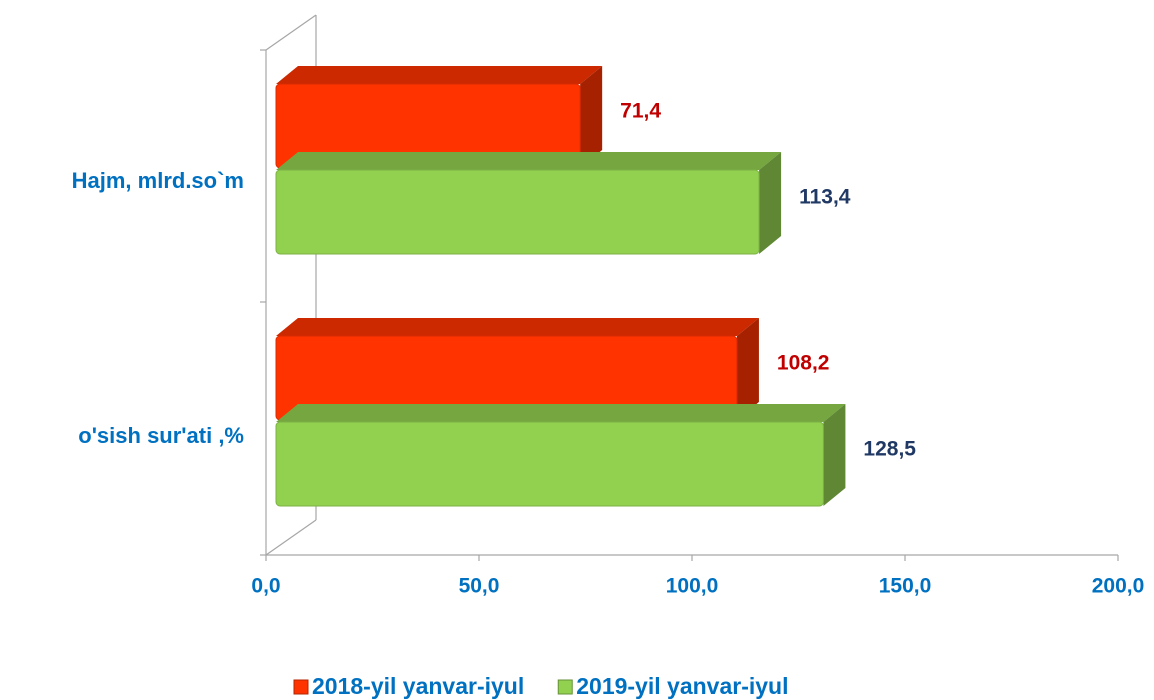  What do you see at coordinates (418, 686) in the screenshot?
I see `legend-label: 2018-yil yanvar-iyul` at bounding box center [418, 686].